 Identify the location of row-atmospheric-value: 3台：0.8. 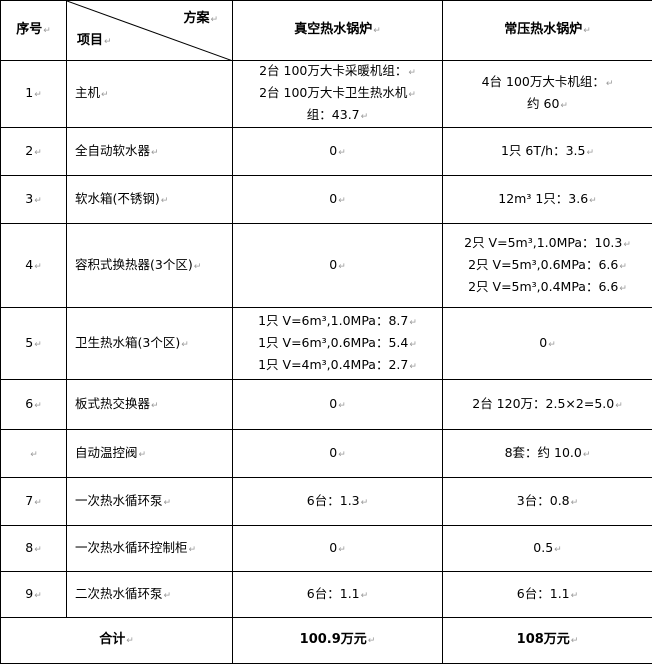
(547, 502).